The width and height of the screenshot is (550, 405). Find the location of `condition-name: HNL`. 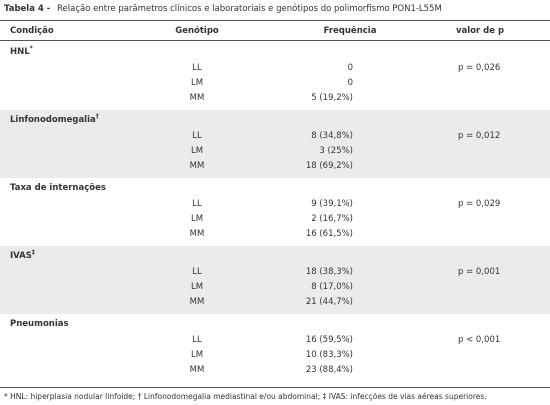

condition-name: HNL is located at coordinates (20, 52).